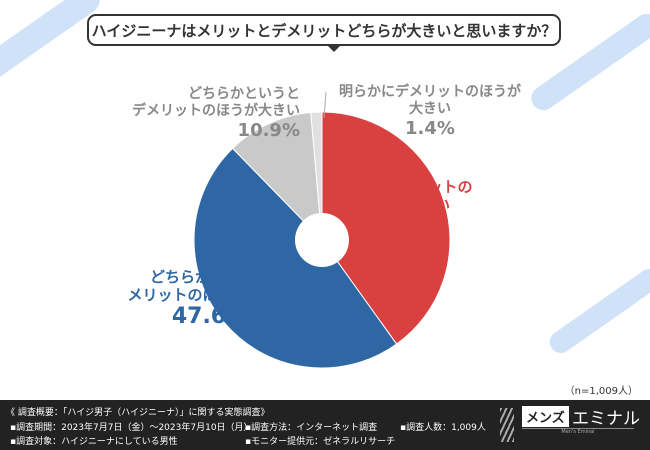  What do you see at coordinates (325, 105) in the screenshot?
I see `leader-line` at bounding box center [325, 105].